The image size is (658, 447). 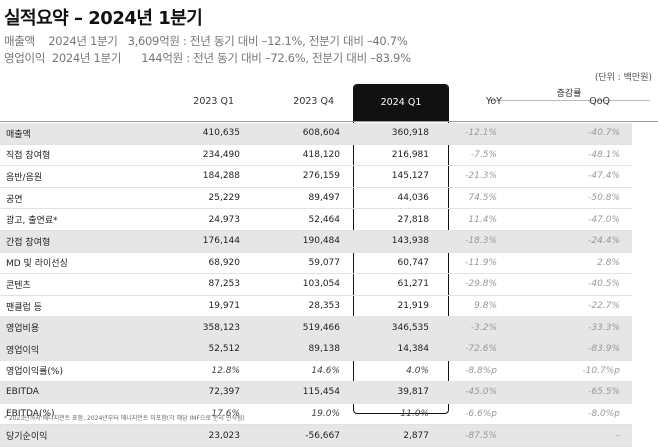 What do you see at coordinates (463, 219) in the screenshot?
I see `value-yoy: 11.4%` at bounding box center [463, 219].